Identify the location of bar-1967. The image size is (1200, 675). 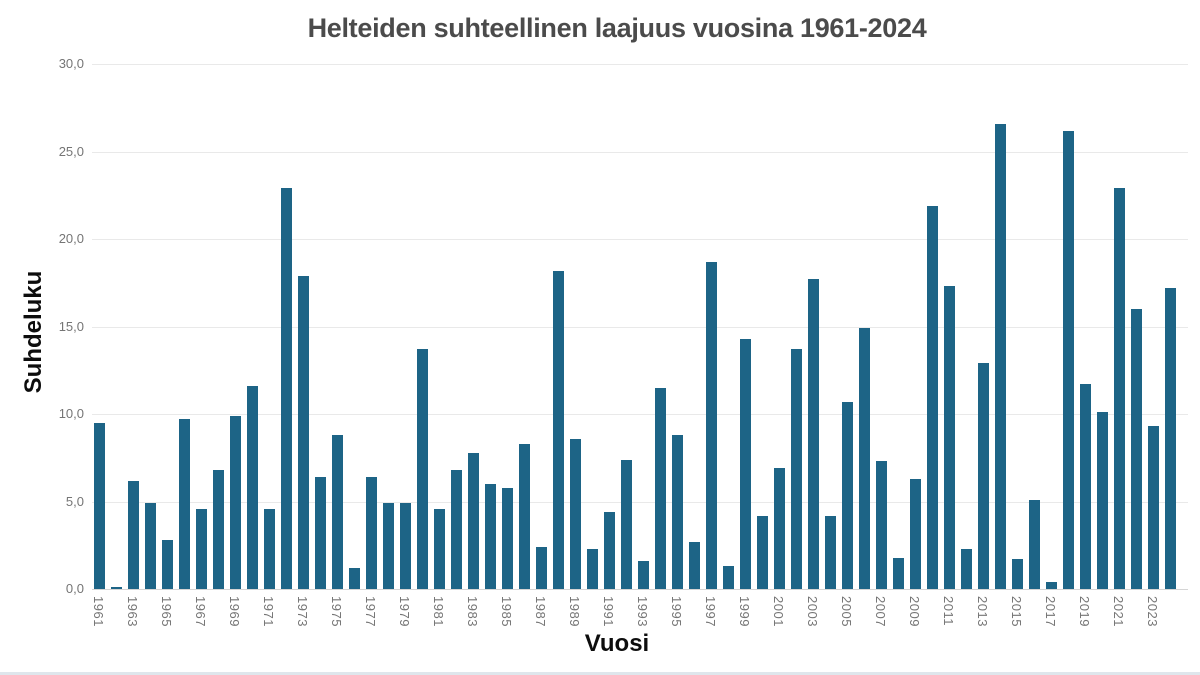
(201, 548).